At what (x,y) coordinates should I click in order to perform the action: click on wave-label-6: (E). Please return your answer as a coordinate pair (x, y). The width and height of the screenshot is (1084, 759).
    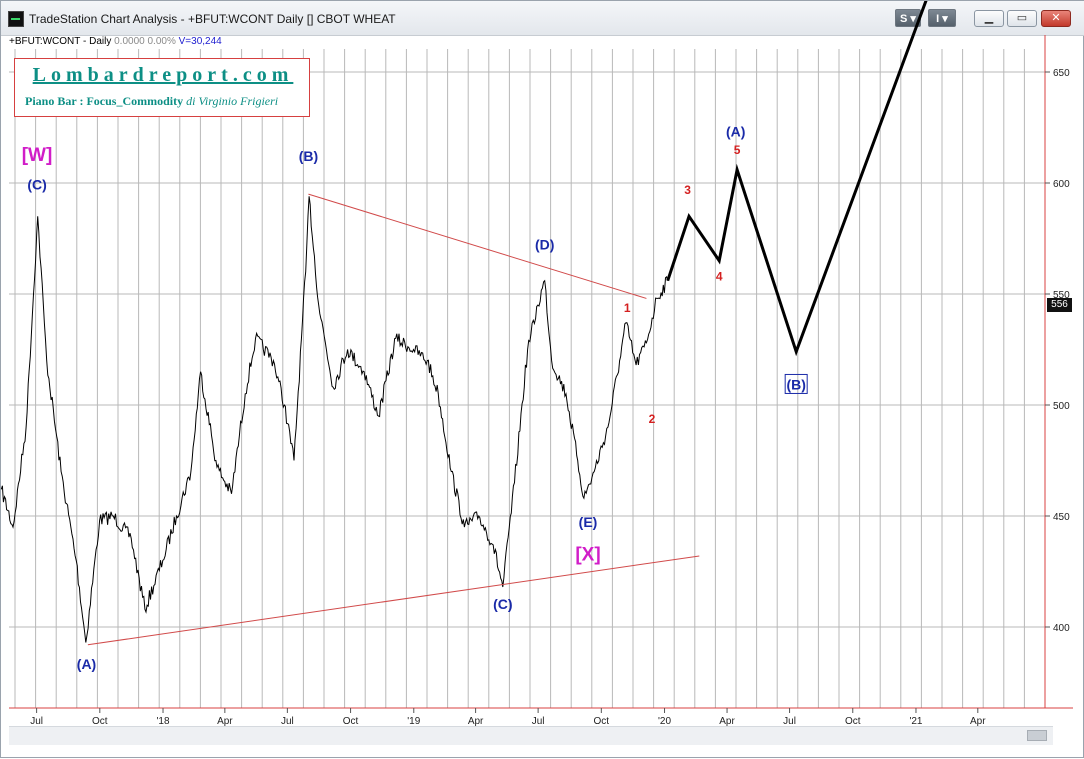
    Looking at the image, I should click on (588, 522).